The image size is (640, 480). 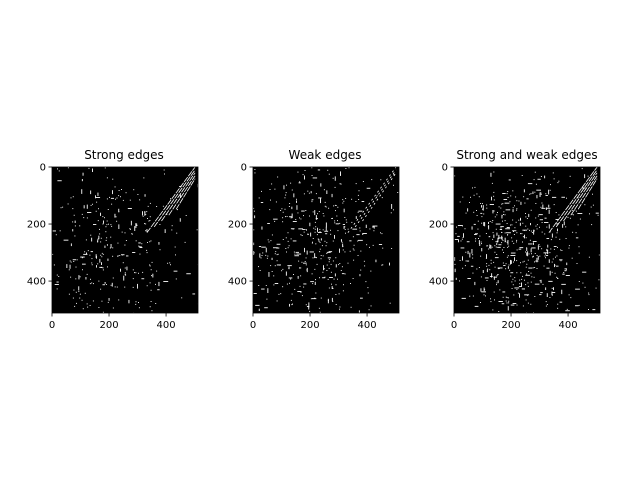 What do you see at coordinates (526, 155) in the screenshot?
I see `panel-title: Strong and weak edges` at bounding box center [526, 155].